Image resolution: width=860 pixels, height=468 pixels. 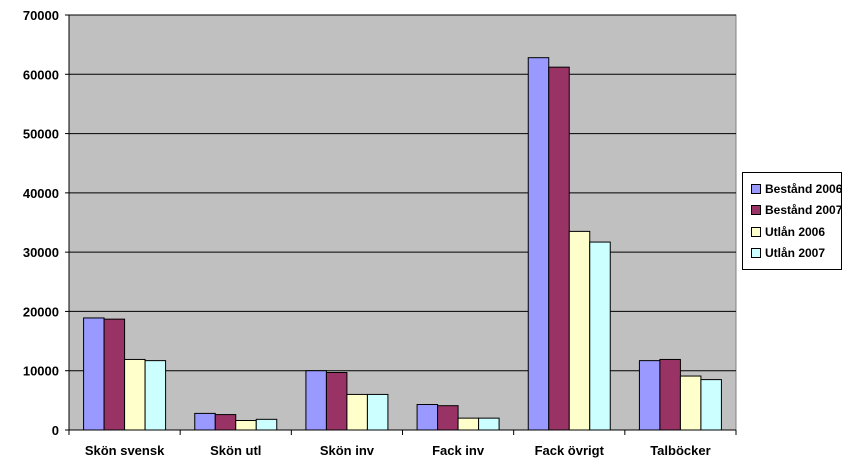 What do you see at coordinates (570, 450) in the screenshot?
I see `x-tick-label: Fack övrigt` at bounding box center [570, 450].